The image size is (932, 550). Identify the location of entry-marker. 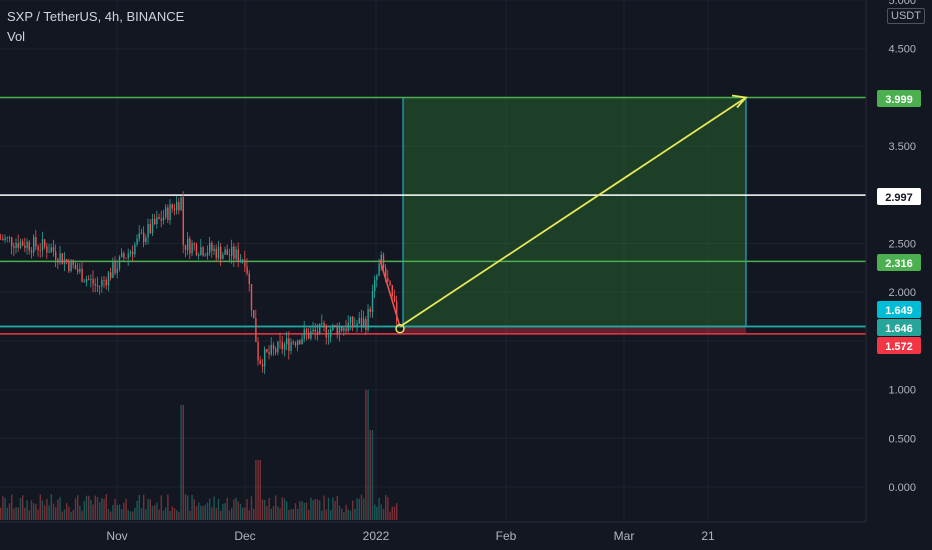
(400, 328).